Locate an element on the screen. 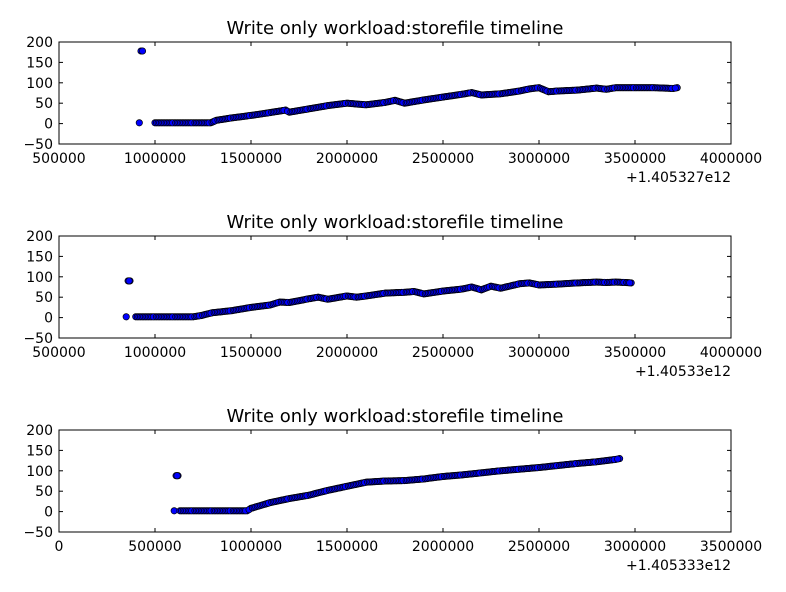  chart-title-1: Write only workload:storefile timeline is located at coordinates (395, 28).